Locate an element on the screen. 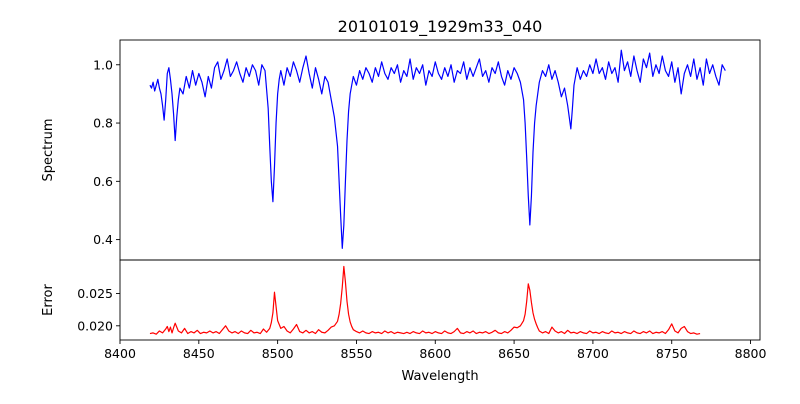 The height and width of the screenshot is (404, 800). x-tick-label: 8550 is located at coordinates (357, 353).